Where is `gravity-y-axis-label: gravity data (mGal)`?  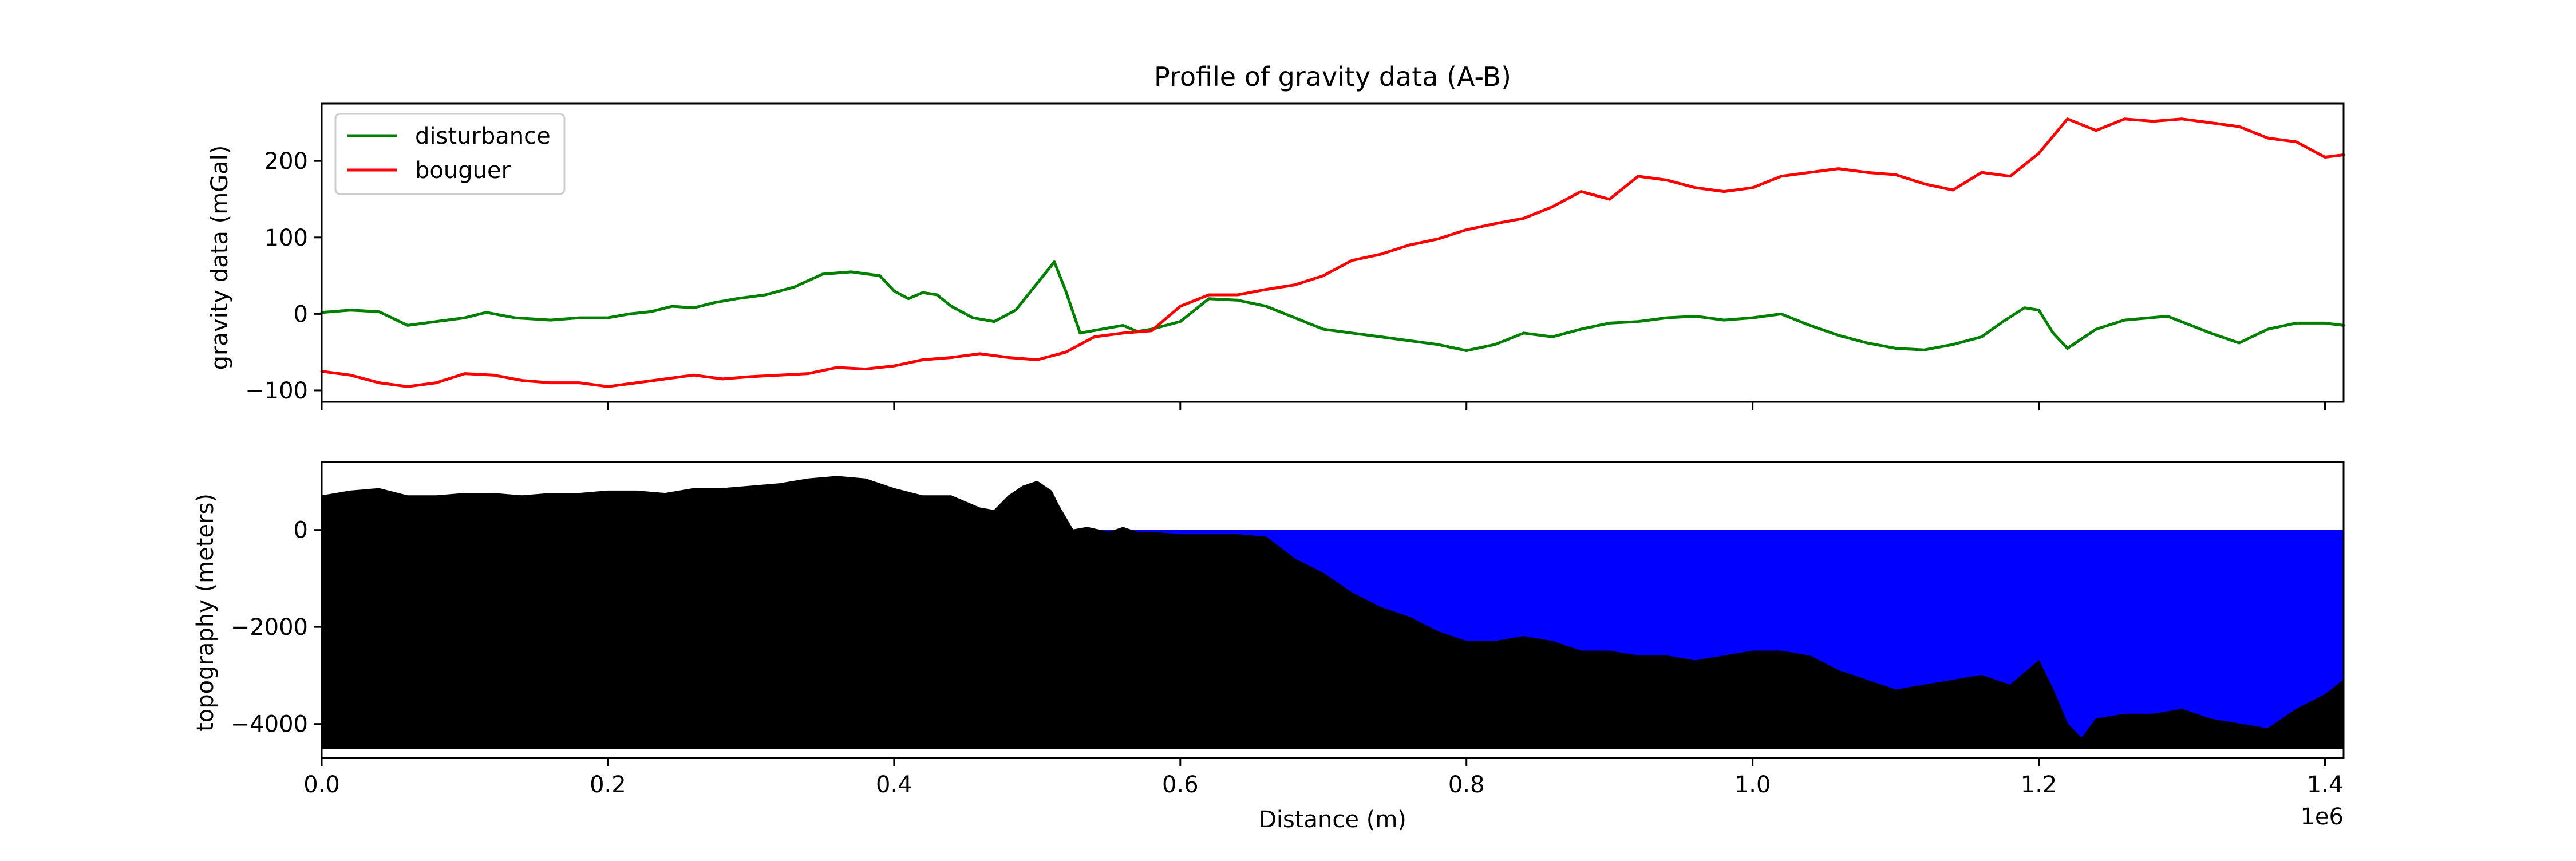 gravity-y-axis-label: gravity data (mGal) is located at coordinates (220, 257).